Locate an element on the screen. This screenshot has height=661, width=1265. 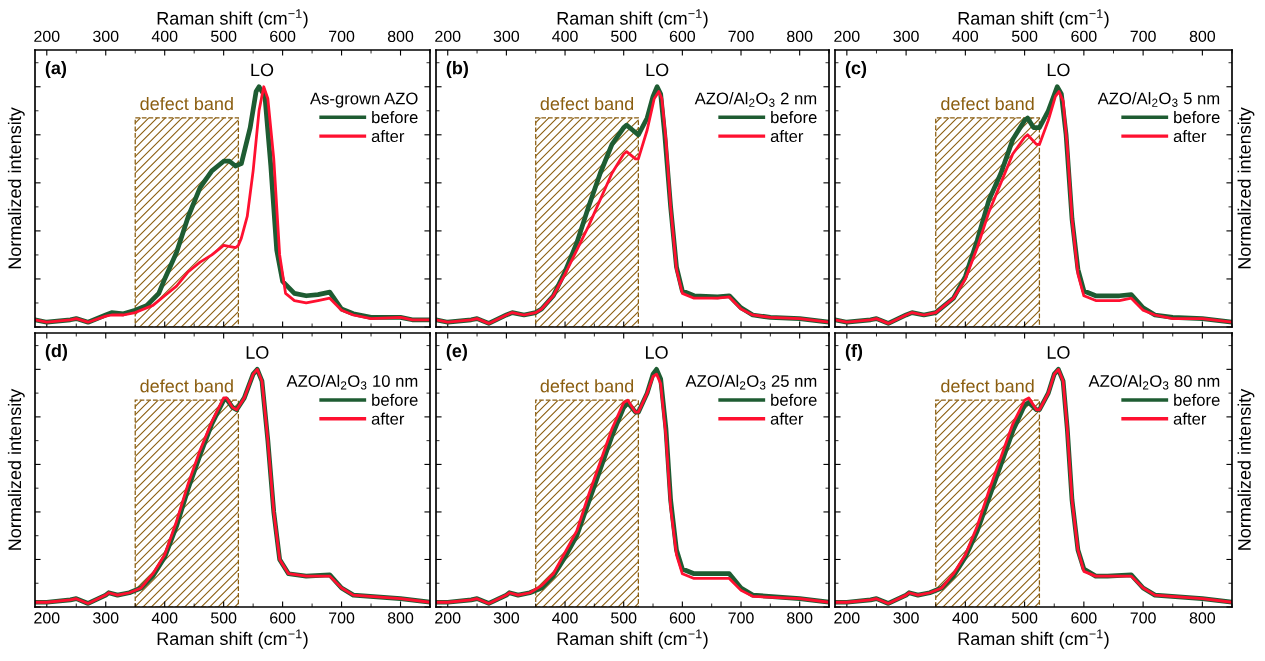
text: (f) is located at coordinates (854, 352).